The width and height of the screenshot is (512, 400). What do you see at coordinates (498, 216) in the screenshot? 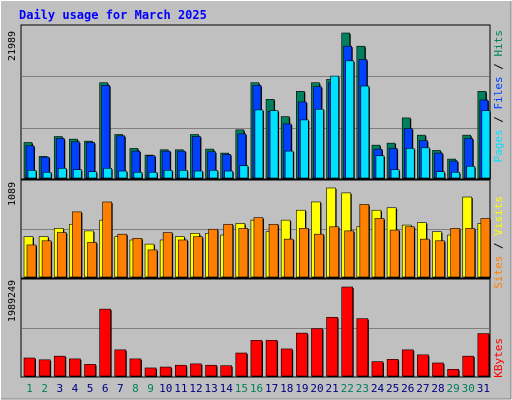
I see `legend-visits: Visits` at bounding box center [498, 216].